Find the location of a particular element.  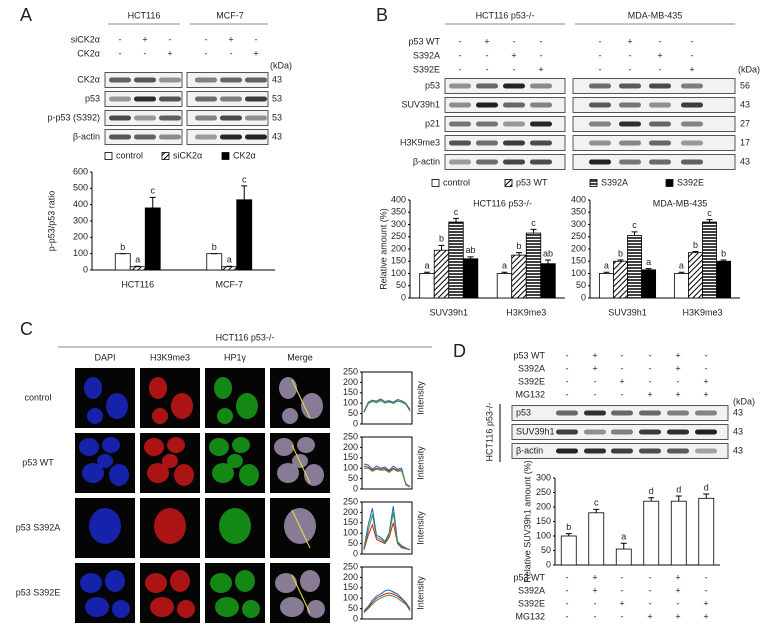

row-label: control is located at coordinates (37, 397).